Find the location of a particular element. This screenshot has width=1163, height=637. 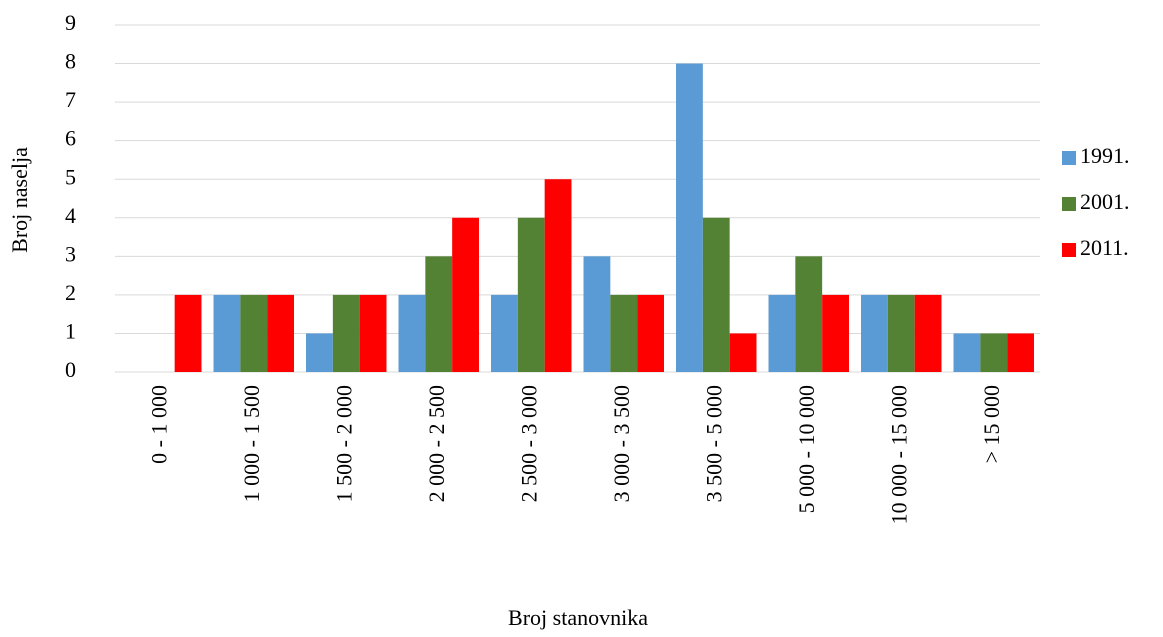

y-tick-label: 8 is located at coordinates (70, 61).